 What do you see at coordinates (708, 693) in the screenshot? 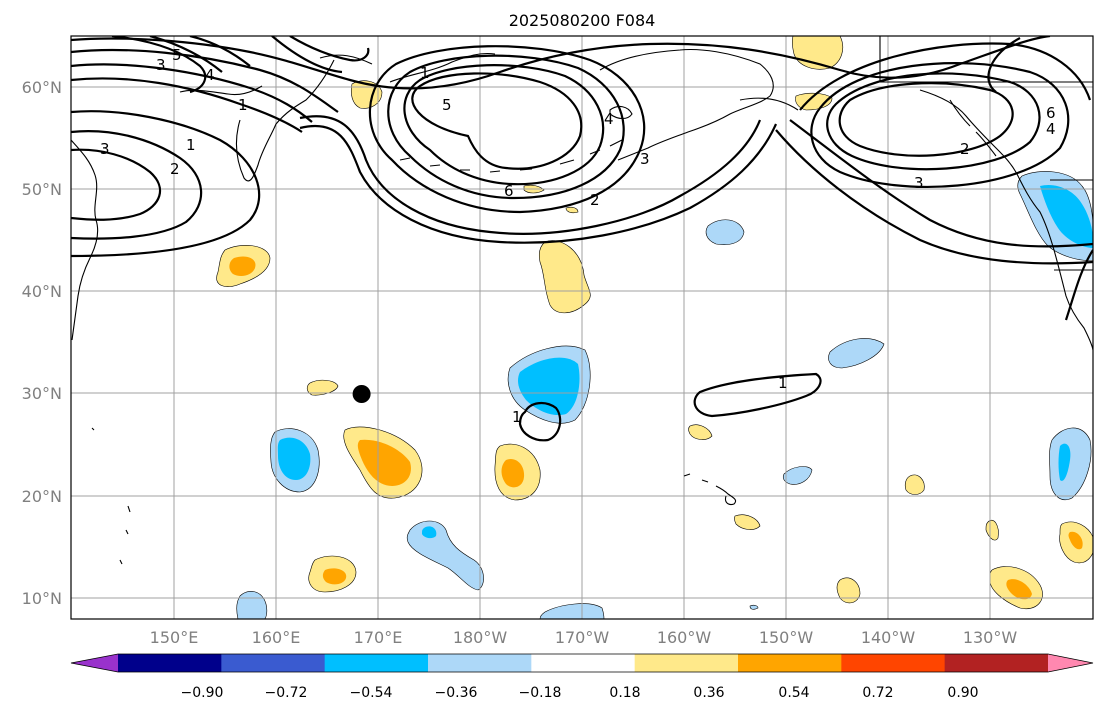
I see `colorbar-tick-label: 0.36` at bounding box center [708, 693].